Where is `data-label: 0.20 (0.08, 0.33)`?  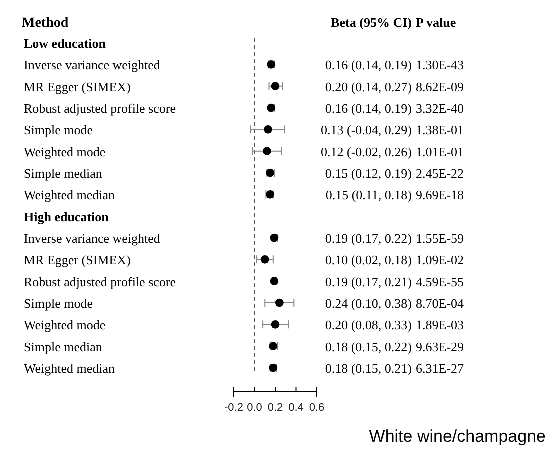
data-label: 0.20 (0.08, 0.33) is located at coordinates (368, 325).